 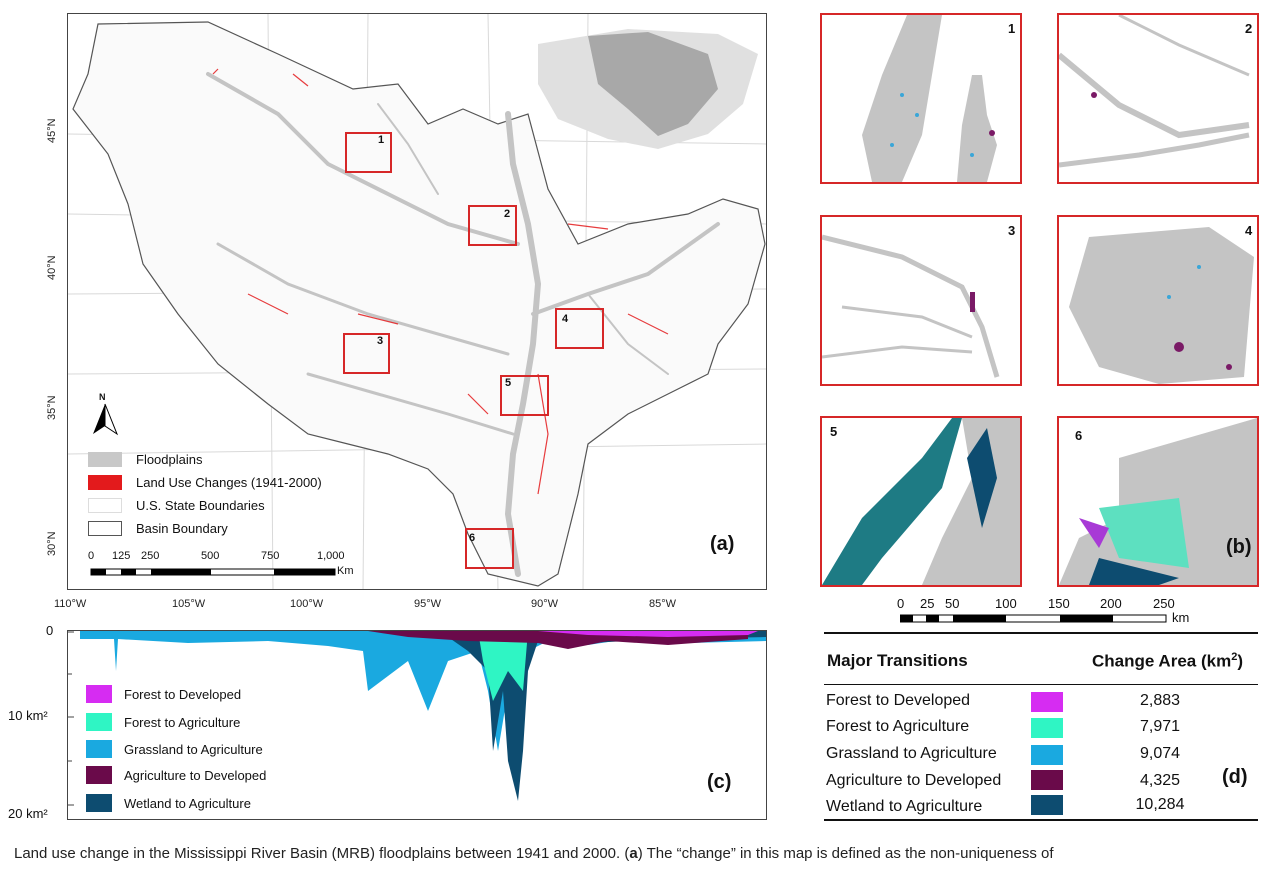 What do you see at coordinates (901, 603) in the screenshot?
I see `scale-b-tick: 0` at bounding box center [901, 603].